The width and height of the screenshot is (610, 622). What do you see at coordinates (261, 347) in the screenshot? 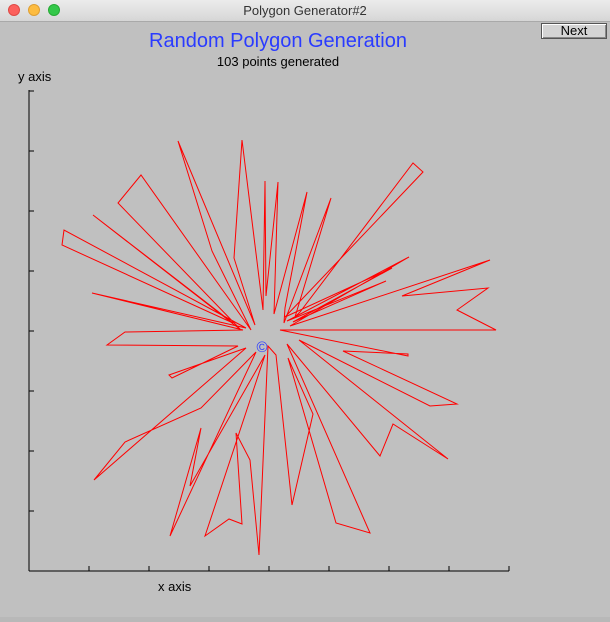
I see `center-marker: ©` at bounding box center [261, 347].